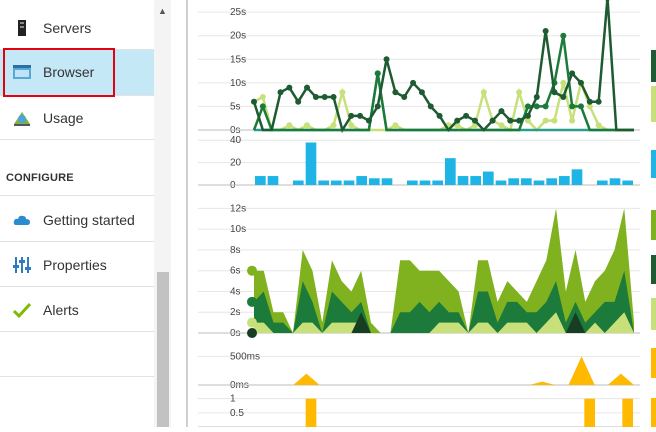 Image resolution: width=656 pixels, height=432 pixels. I want to click on sidebar-item-browser: Browser, so click(77, 73).